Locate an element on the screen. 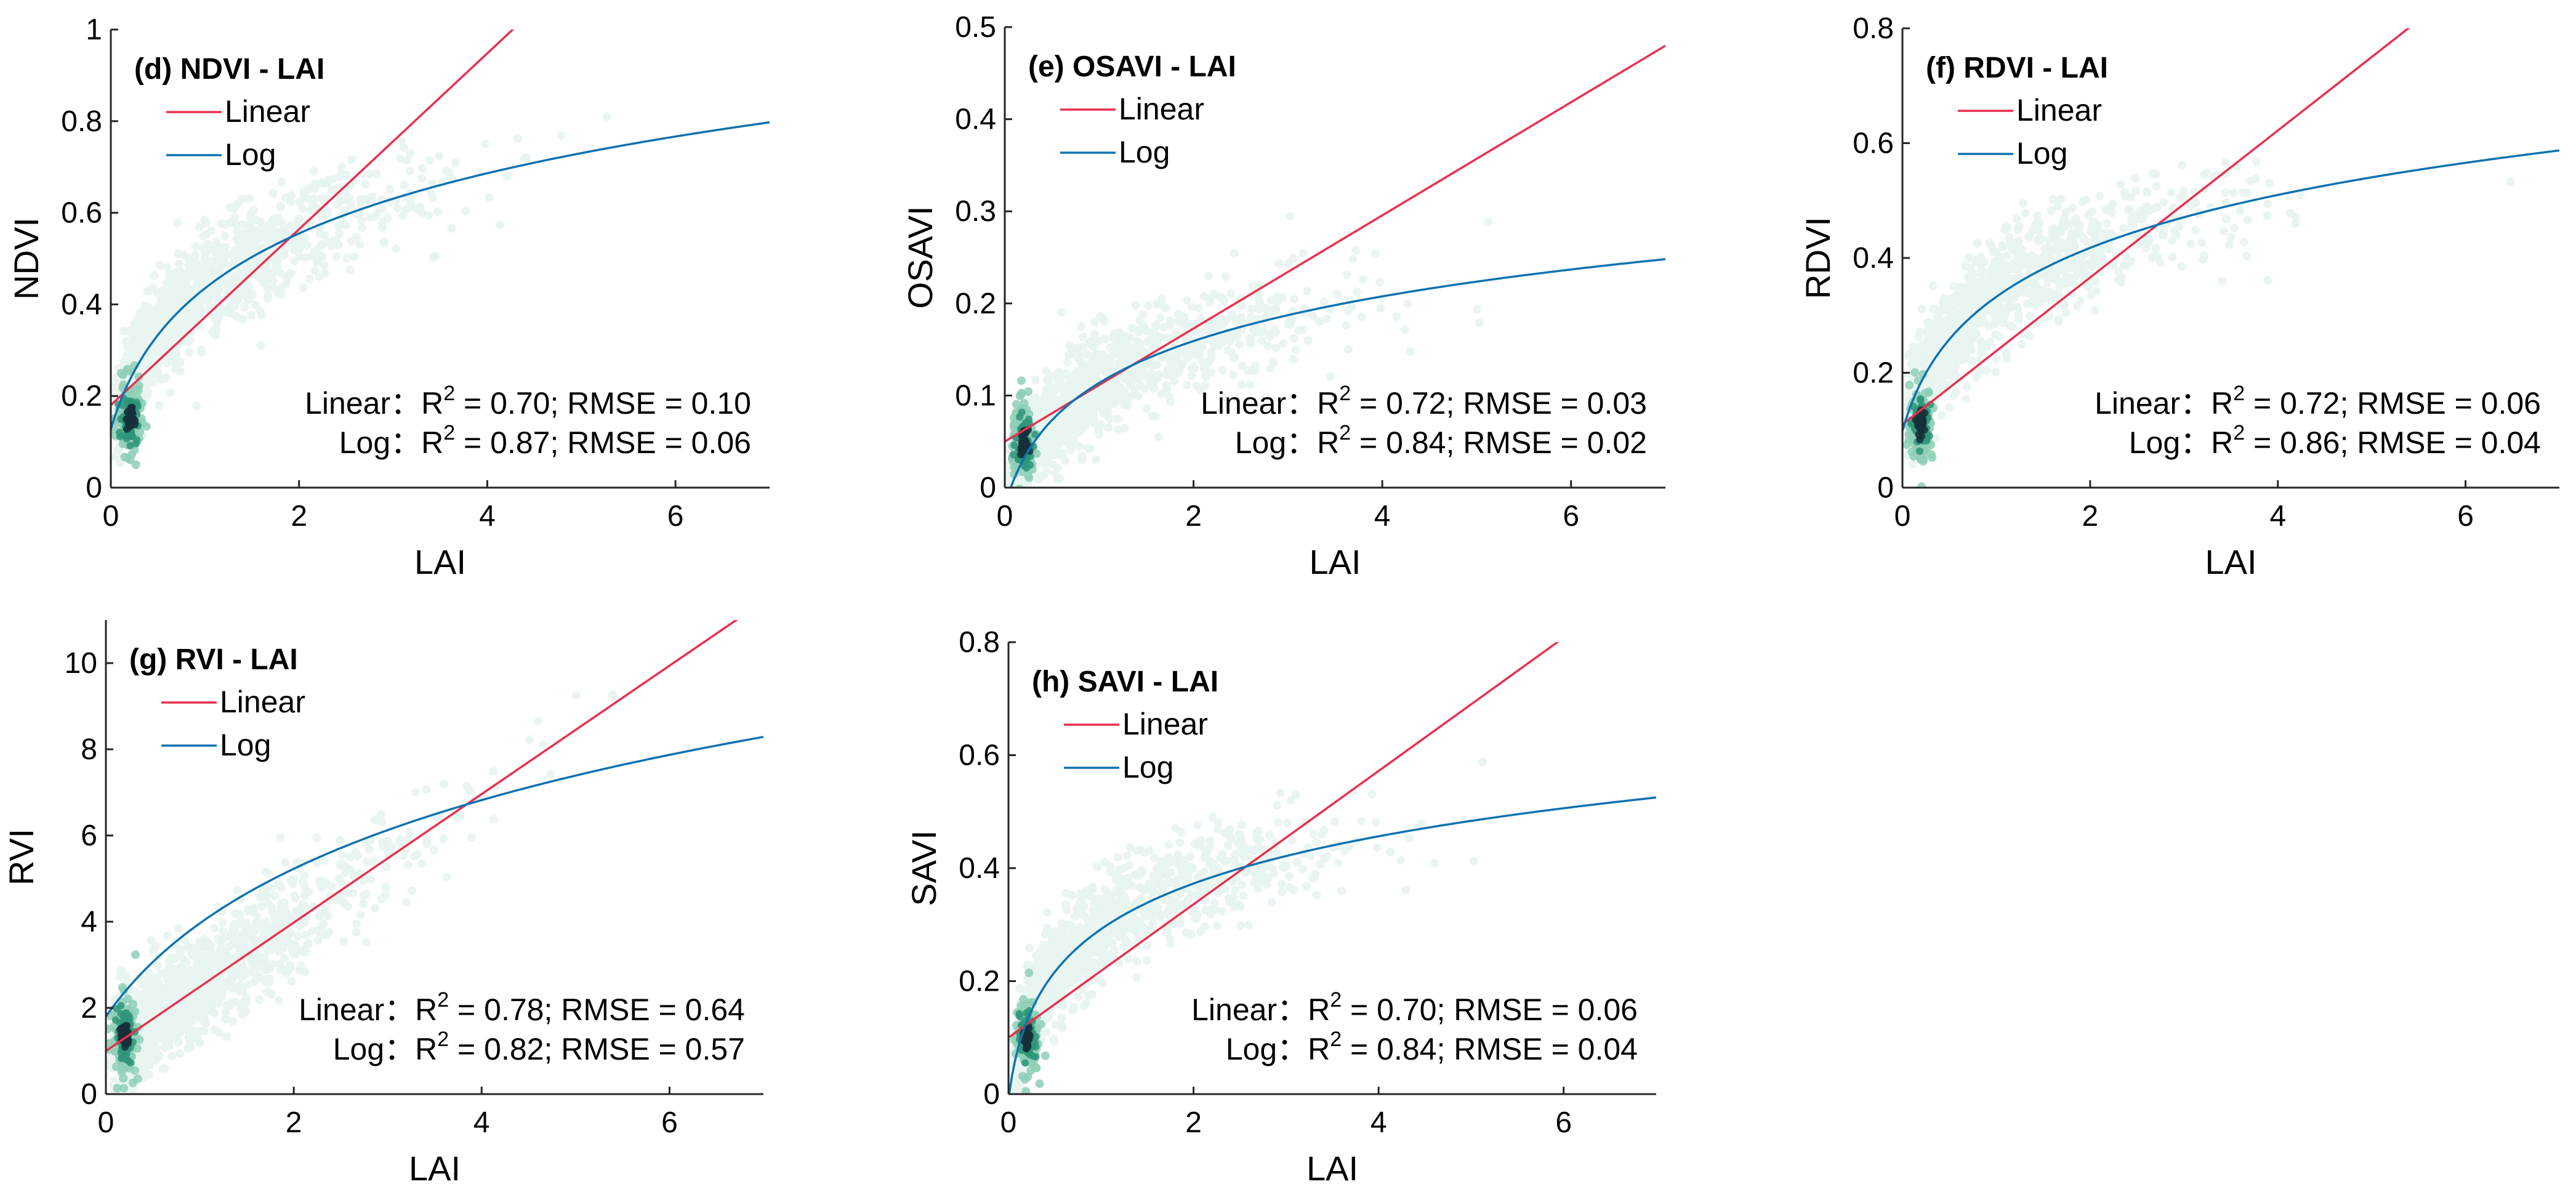  y-axis-label: RDVI is located at coordinates (1817, 258).